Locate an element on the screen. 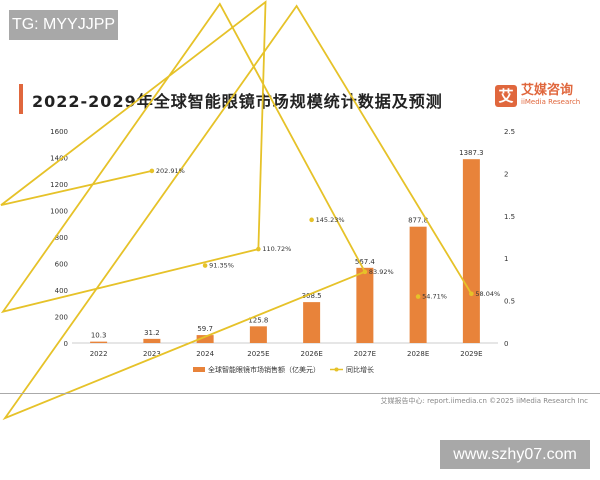  legend-line-label: 同比增长 is located at coordinates (360, 369).